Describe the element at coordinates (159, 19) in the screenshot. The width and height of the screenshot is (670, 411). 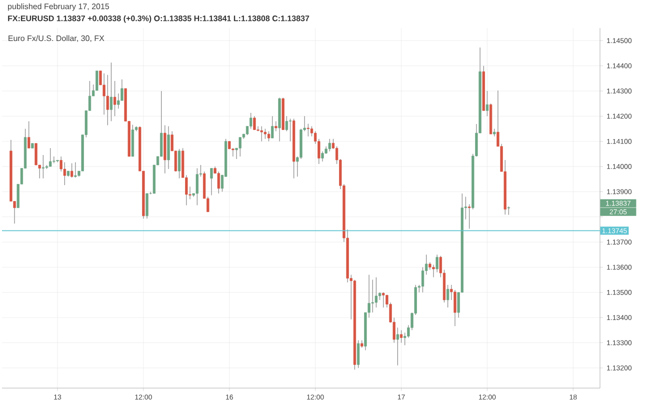
I see `chart-subtitle: FX:EURUSD 1.13837 +0.00338 (+0.3%) O:1.13835 H:1.13841 L:1.13808 C:1.13837` at that location.